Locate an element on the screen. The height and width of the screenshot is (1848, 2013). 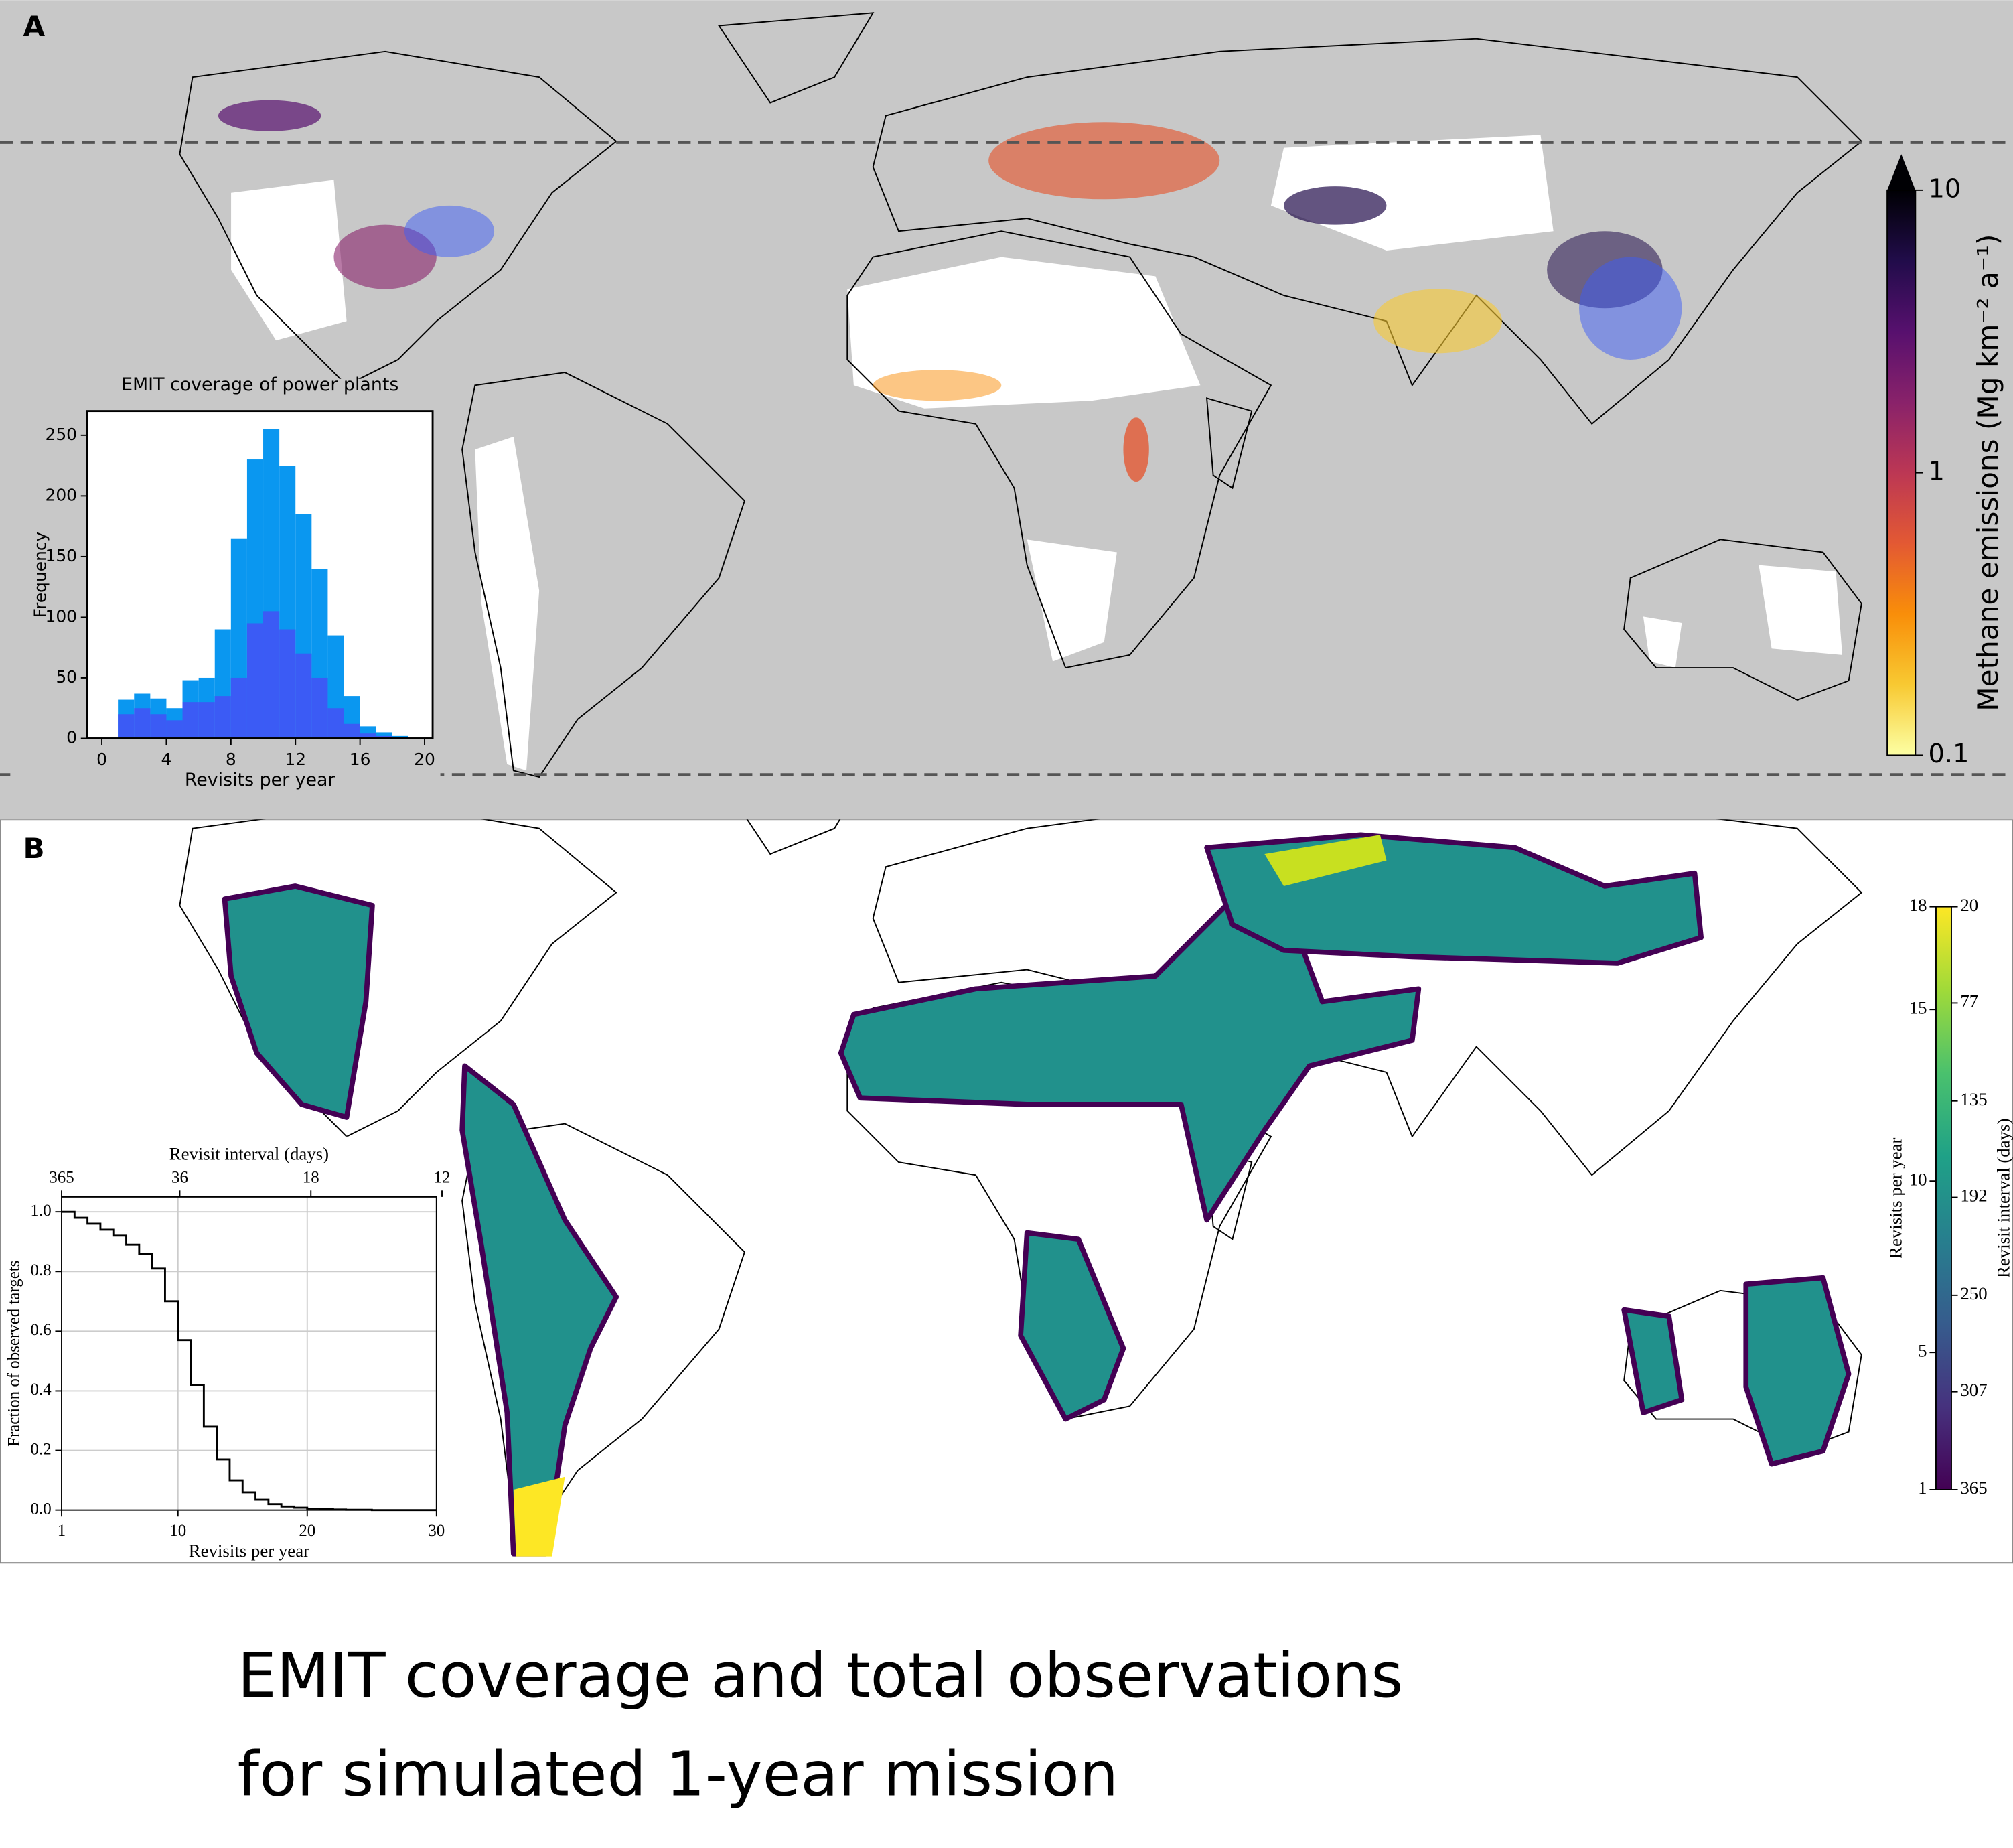
caption: EMIT coverage and total observations is located at coordinates (821, 1676).